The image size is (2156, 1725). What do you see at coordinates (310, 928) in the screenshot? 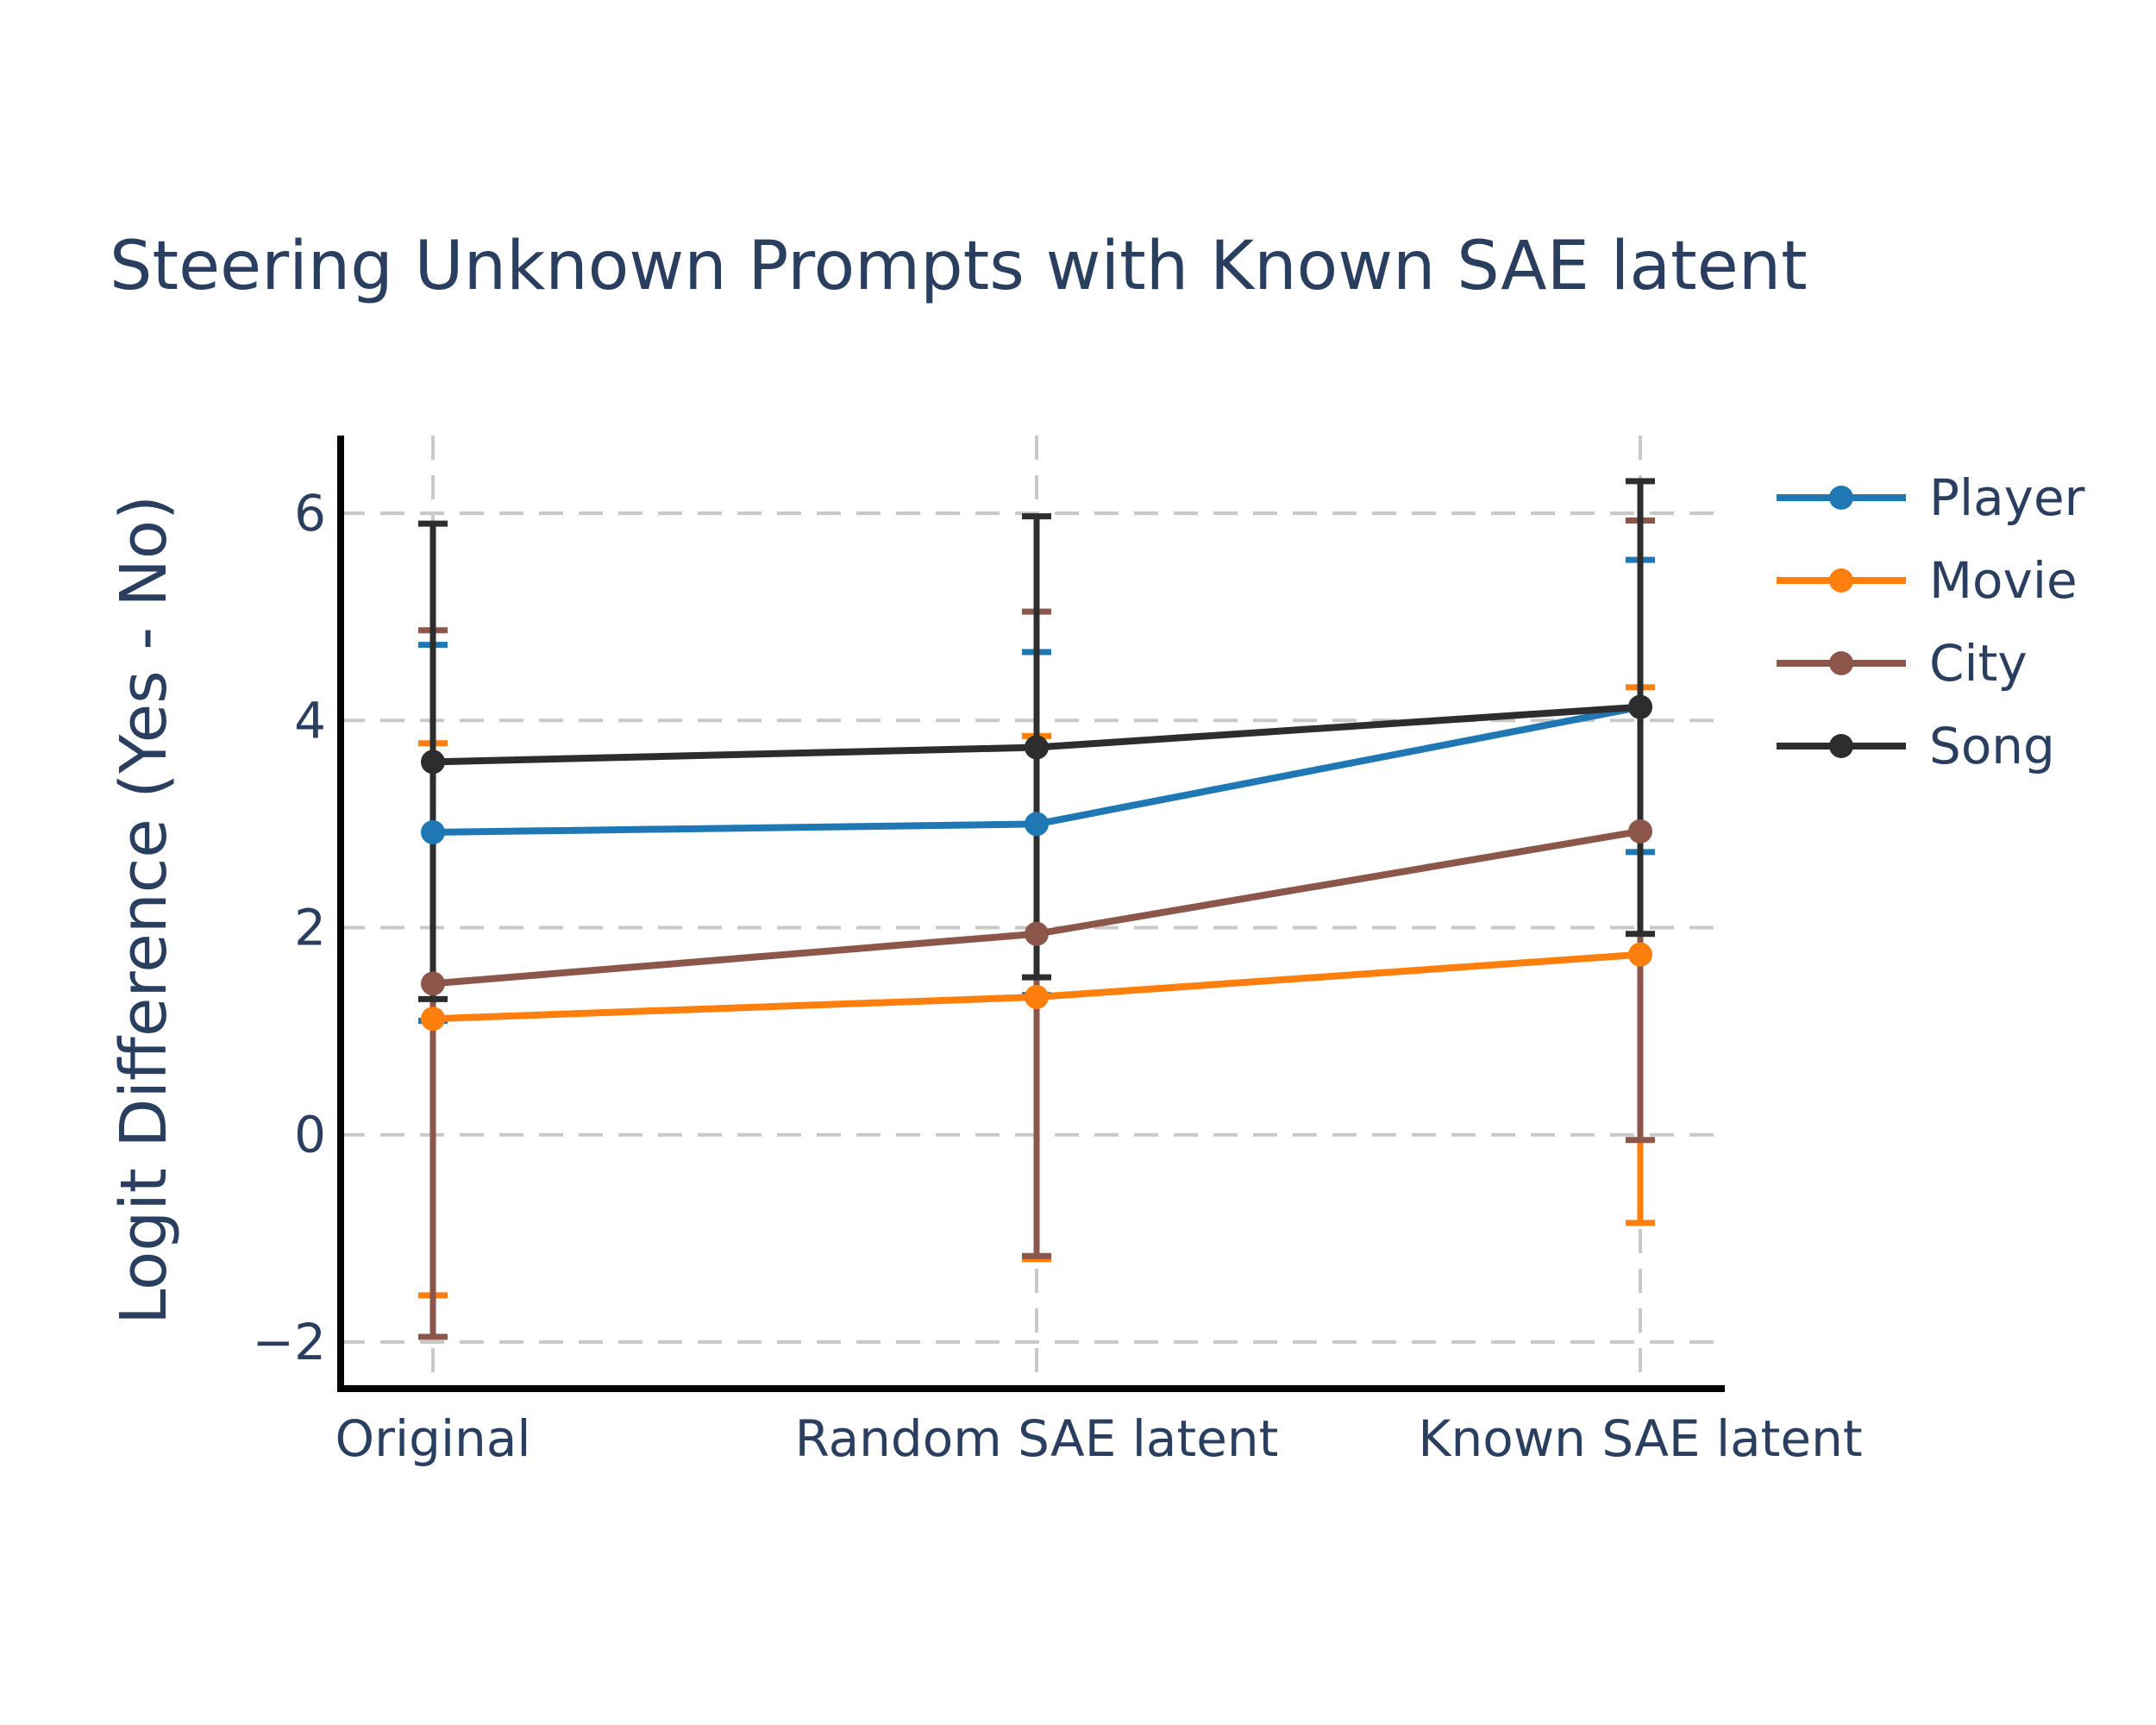
I see `y-tick-label: 2` at bounding box center [310, 928].